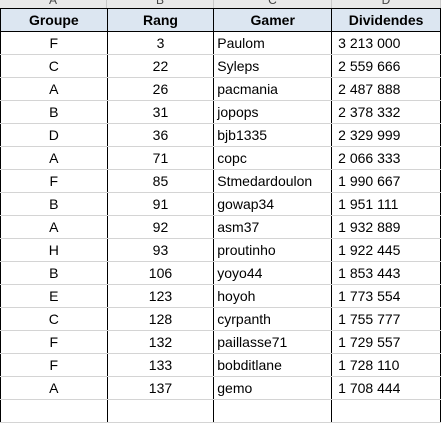  I want to click on cell-rank: 92, so click(160, 227).